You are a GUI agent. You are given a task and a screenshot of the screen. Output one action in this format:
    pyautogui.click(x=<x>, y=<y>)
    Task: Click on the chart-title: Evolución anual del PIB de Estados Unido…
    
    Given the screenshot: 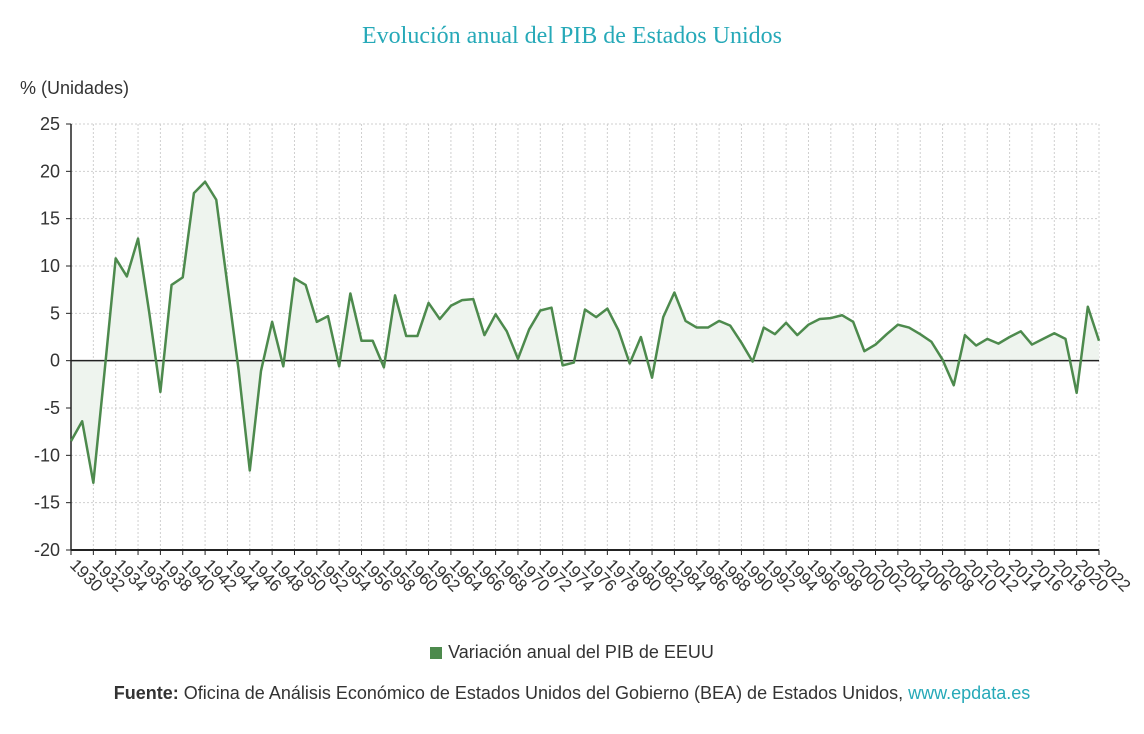 What is the action you would take?
    pyautogui.click(x=572, y=36)
    